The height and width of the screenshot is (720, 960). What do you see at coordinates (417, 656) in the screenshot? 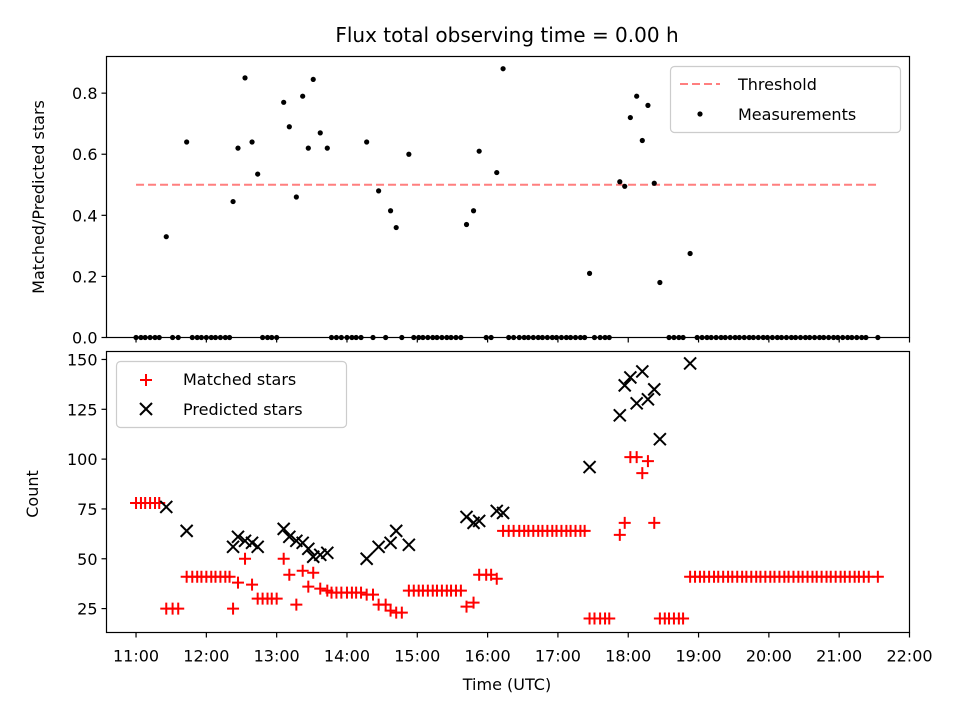
I see `x-tick-label: 15:00` at bounding box center [417, 656].